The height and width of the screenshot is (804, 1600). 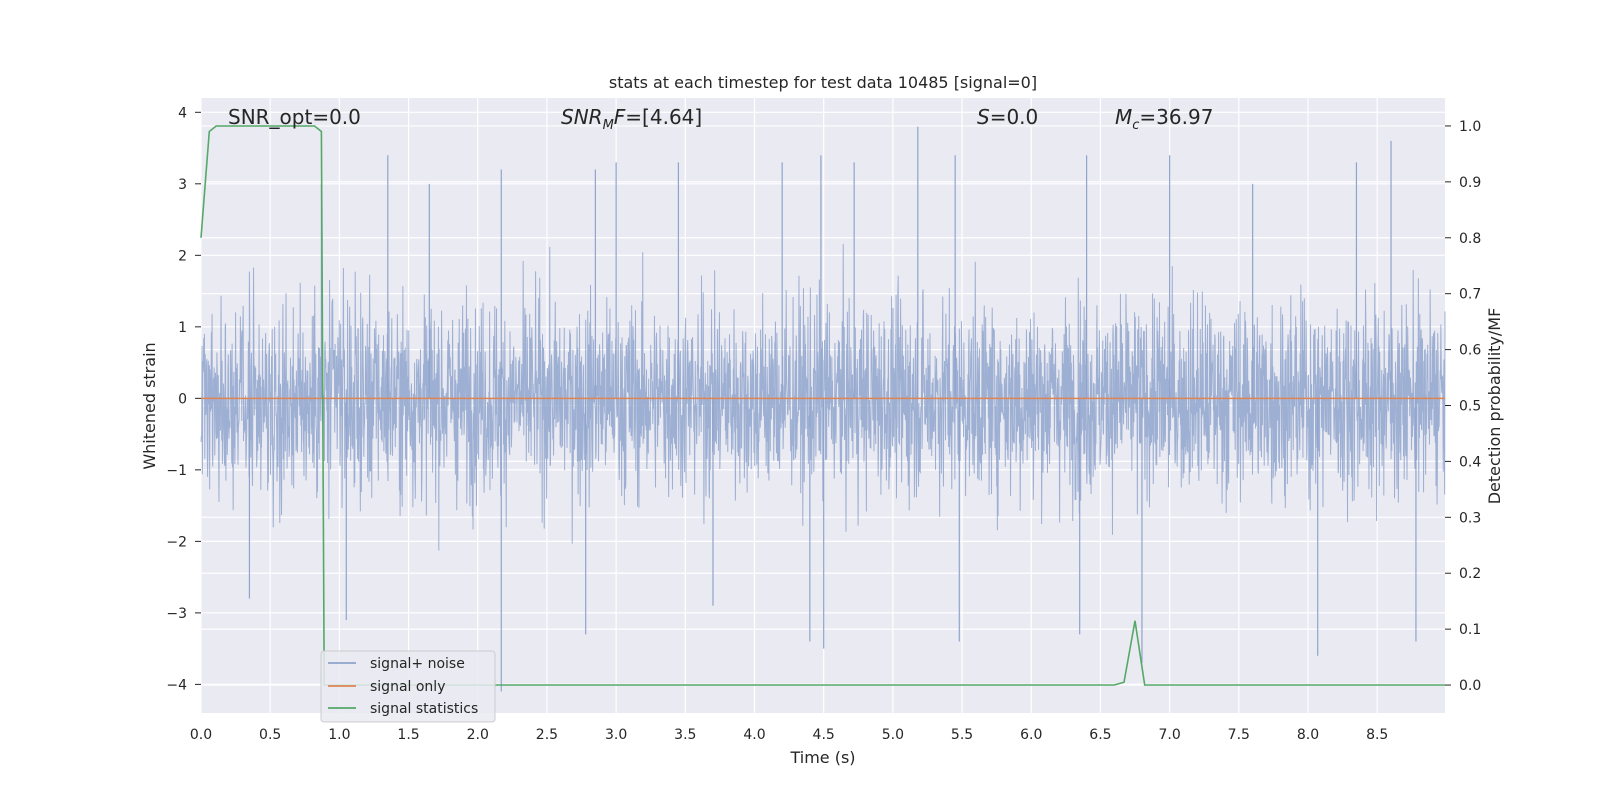 I want to click on annotation-snr-opt: SNR_opt=0.0, so click(x=294, y=117).